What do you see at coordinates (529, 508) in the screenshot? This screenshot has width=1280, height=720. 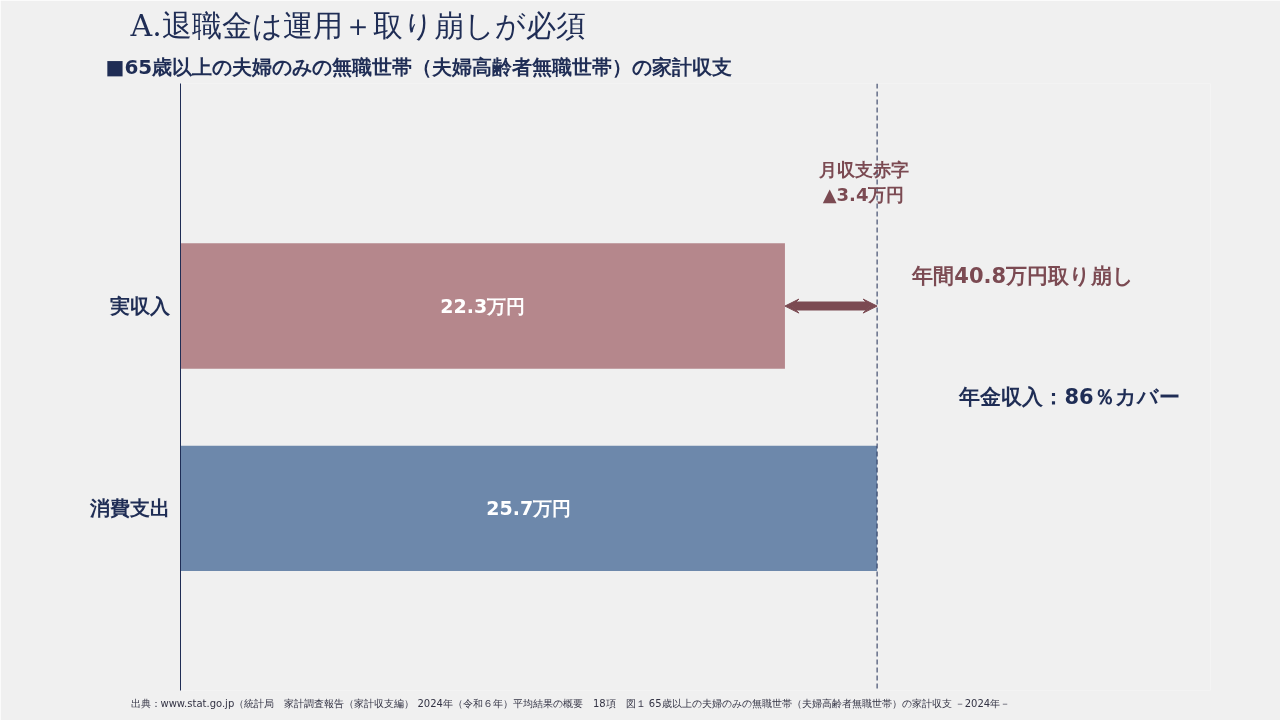 I see `data-label: 25.7万円` at bounding box center [529, 508].